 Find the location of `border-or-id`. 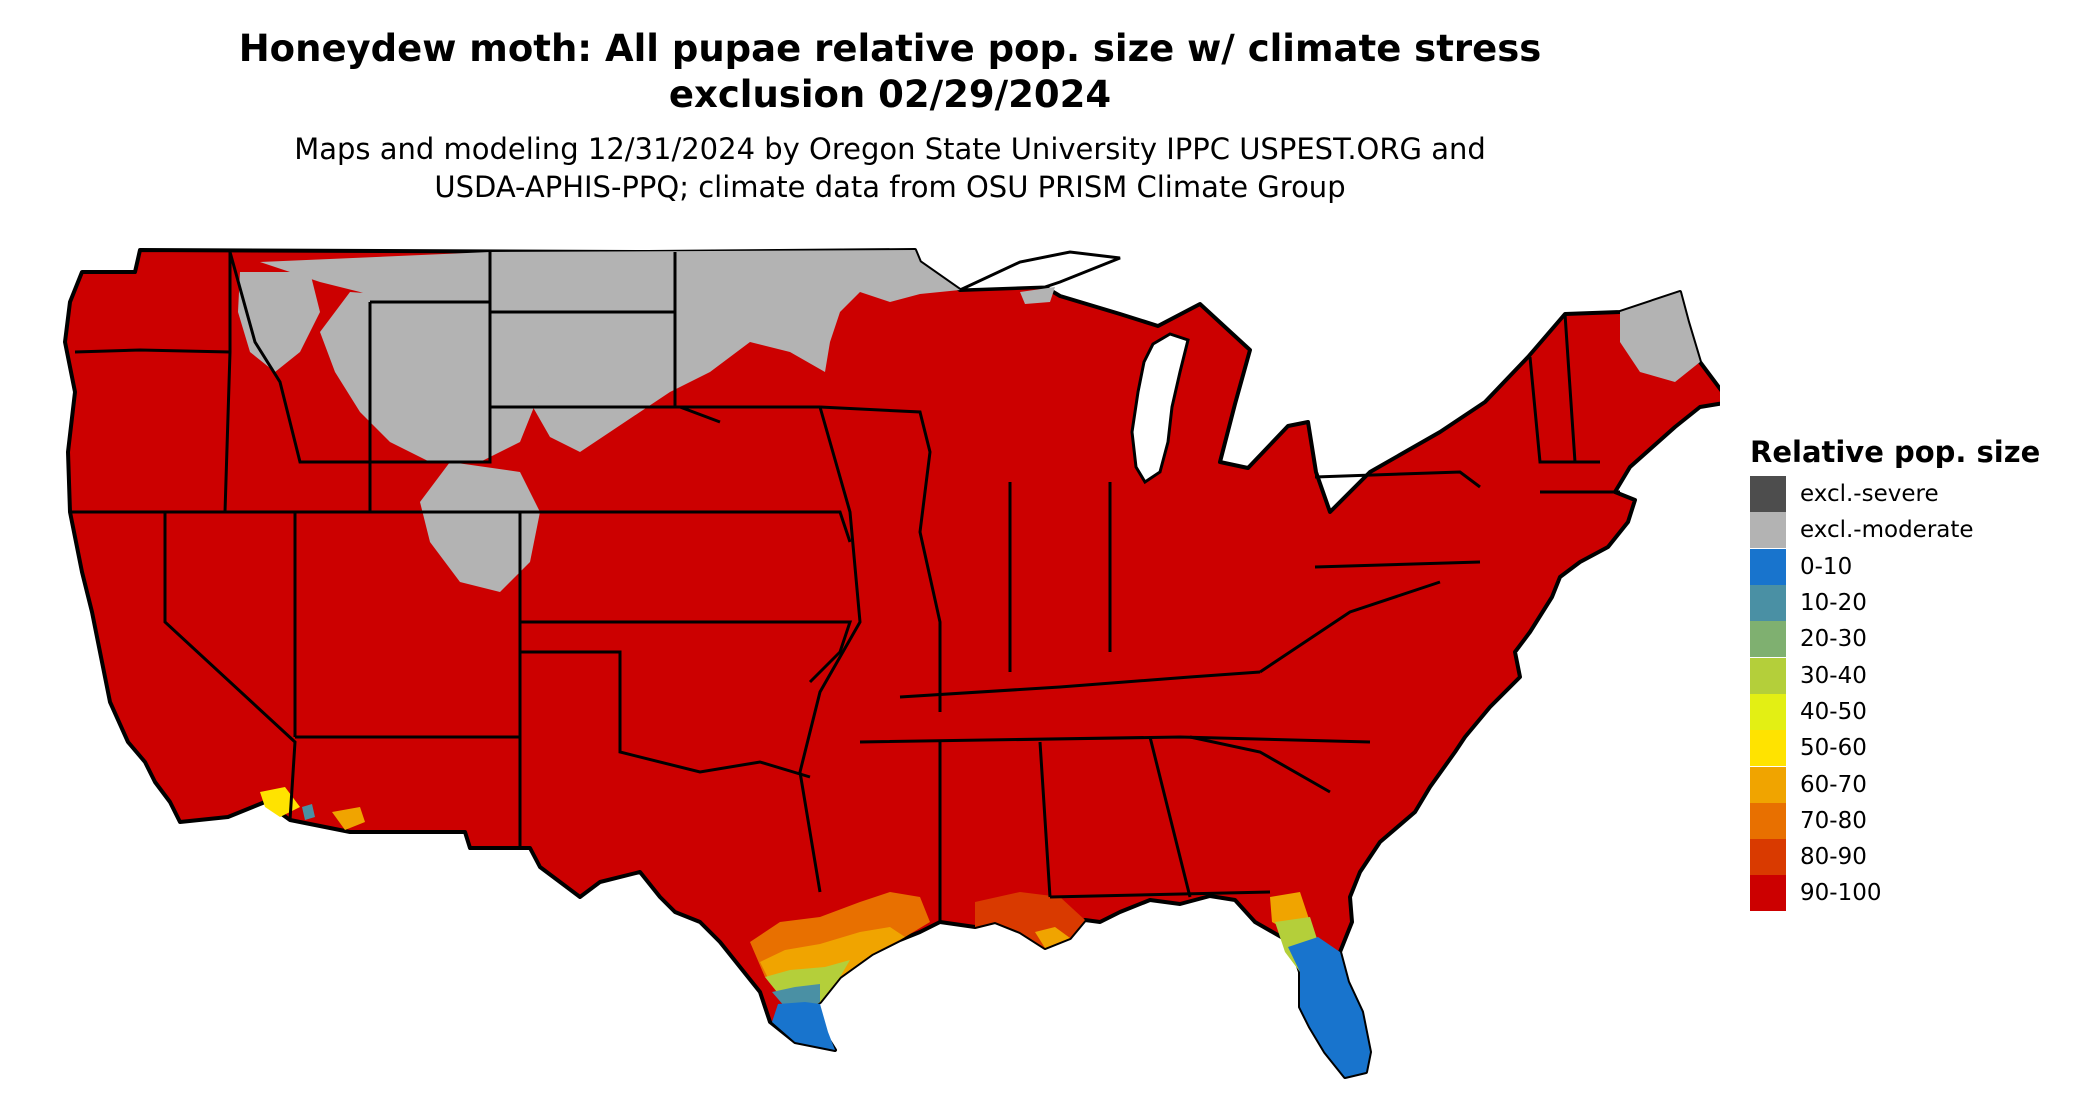

border-or-id is located at coordinates (227, 382).